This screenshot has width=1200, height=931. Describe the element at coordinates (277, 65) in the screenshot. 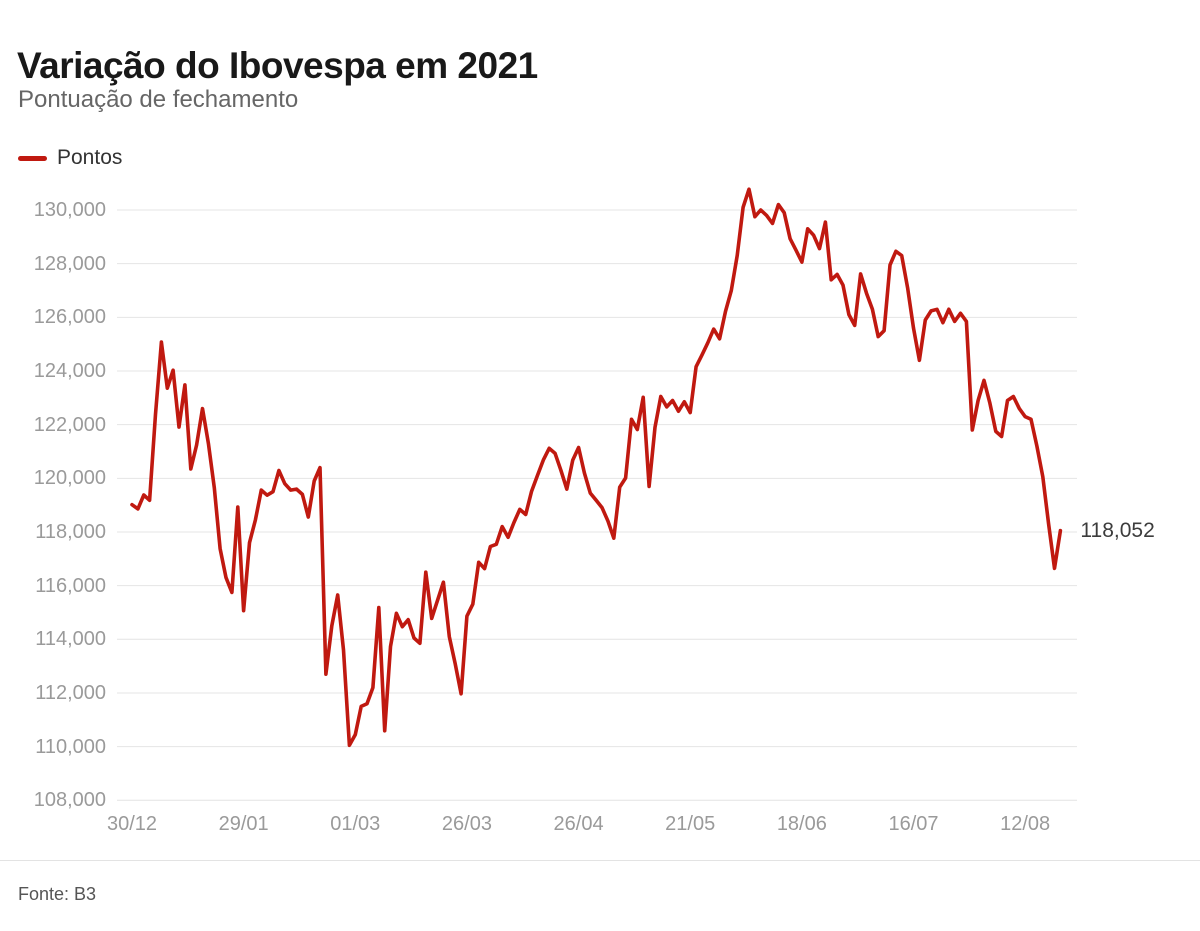

I see `chart-title: Variação do Ibovespa em 2021` at that location.